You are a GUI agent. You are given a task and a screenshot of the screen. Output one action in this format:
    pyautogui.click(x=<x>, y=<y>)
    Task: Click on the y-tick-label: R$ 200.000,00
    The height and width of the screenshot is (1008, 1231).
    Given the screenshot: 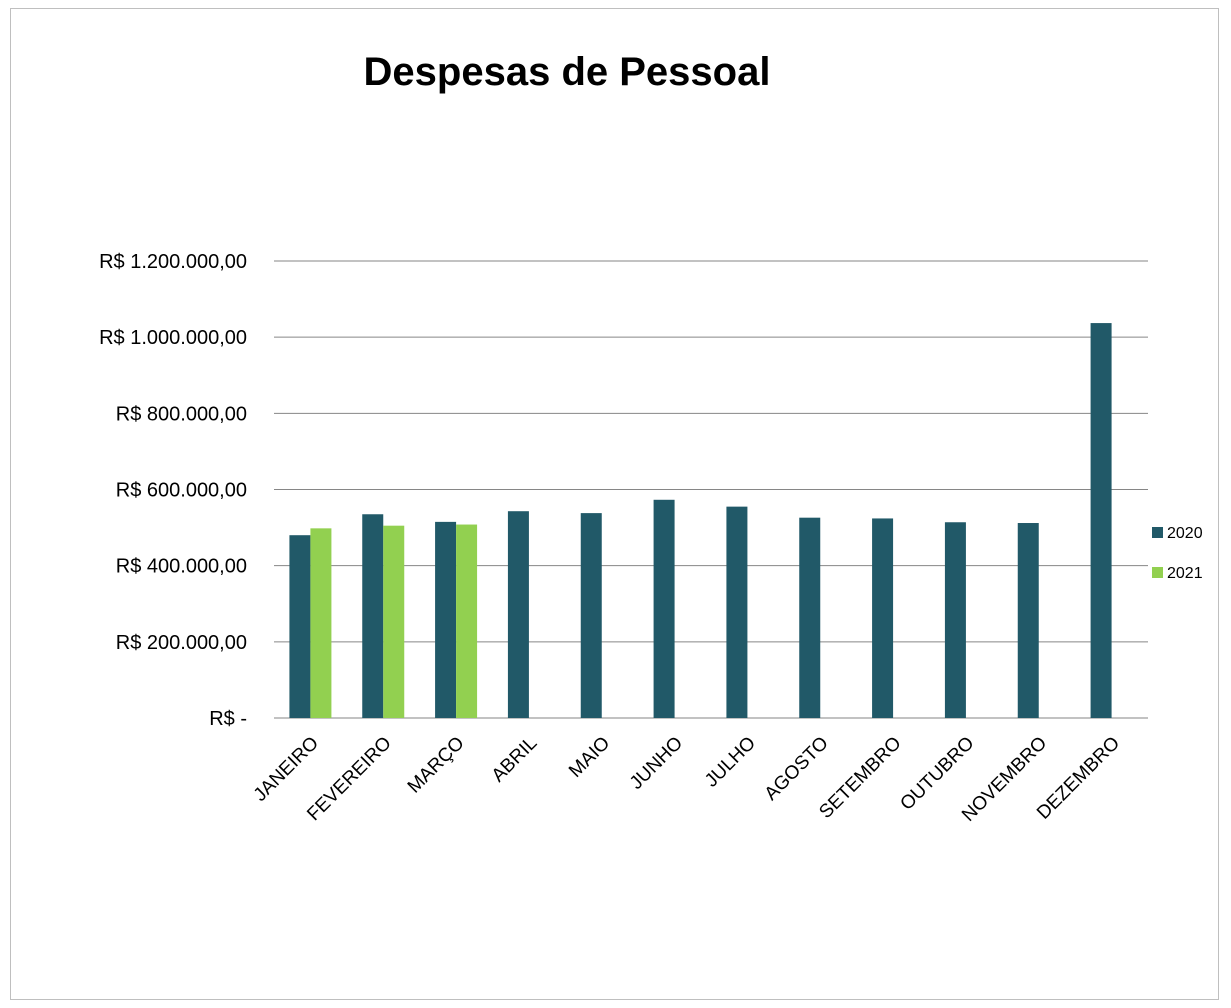 What is the action you would take?
    pyautogui.click(x=181, y=643)
    